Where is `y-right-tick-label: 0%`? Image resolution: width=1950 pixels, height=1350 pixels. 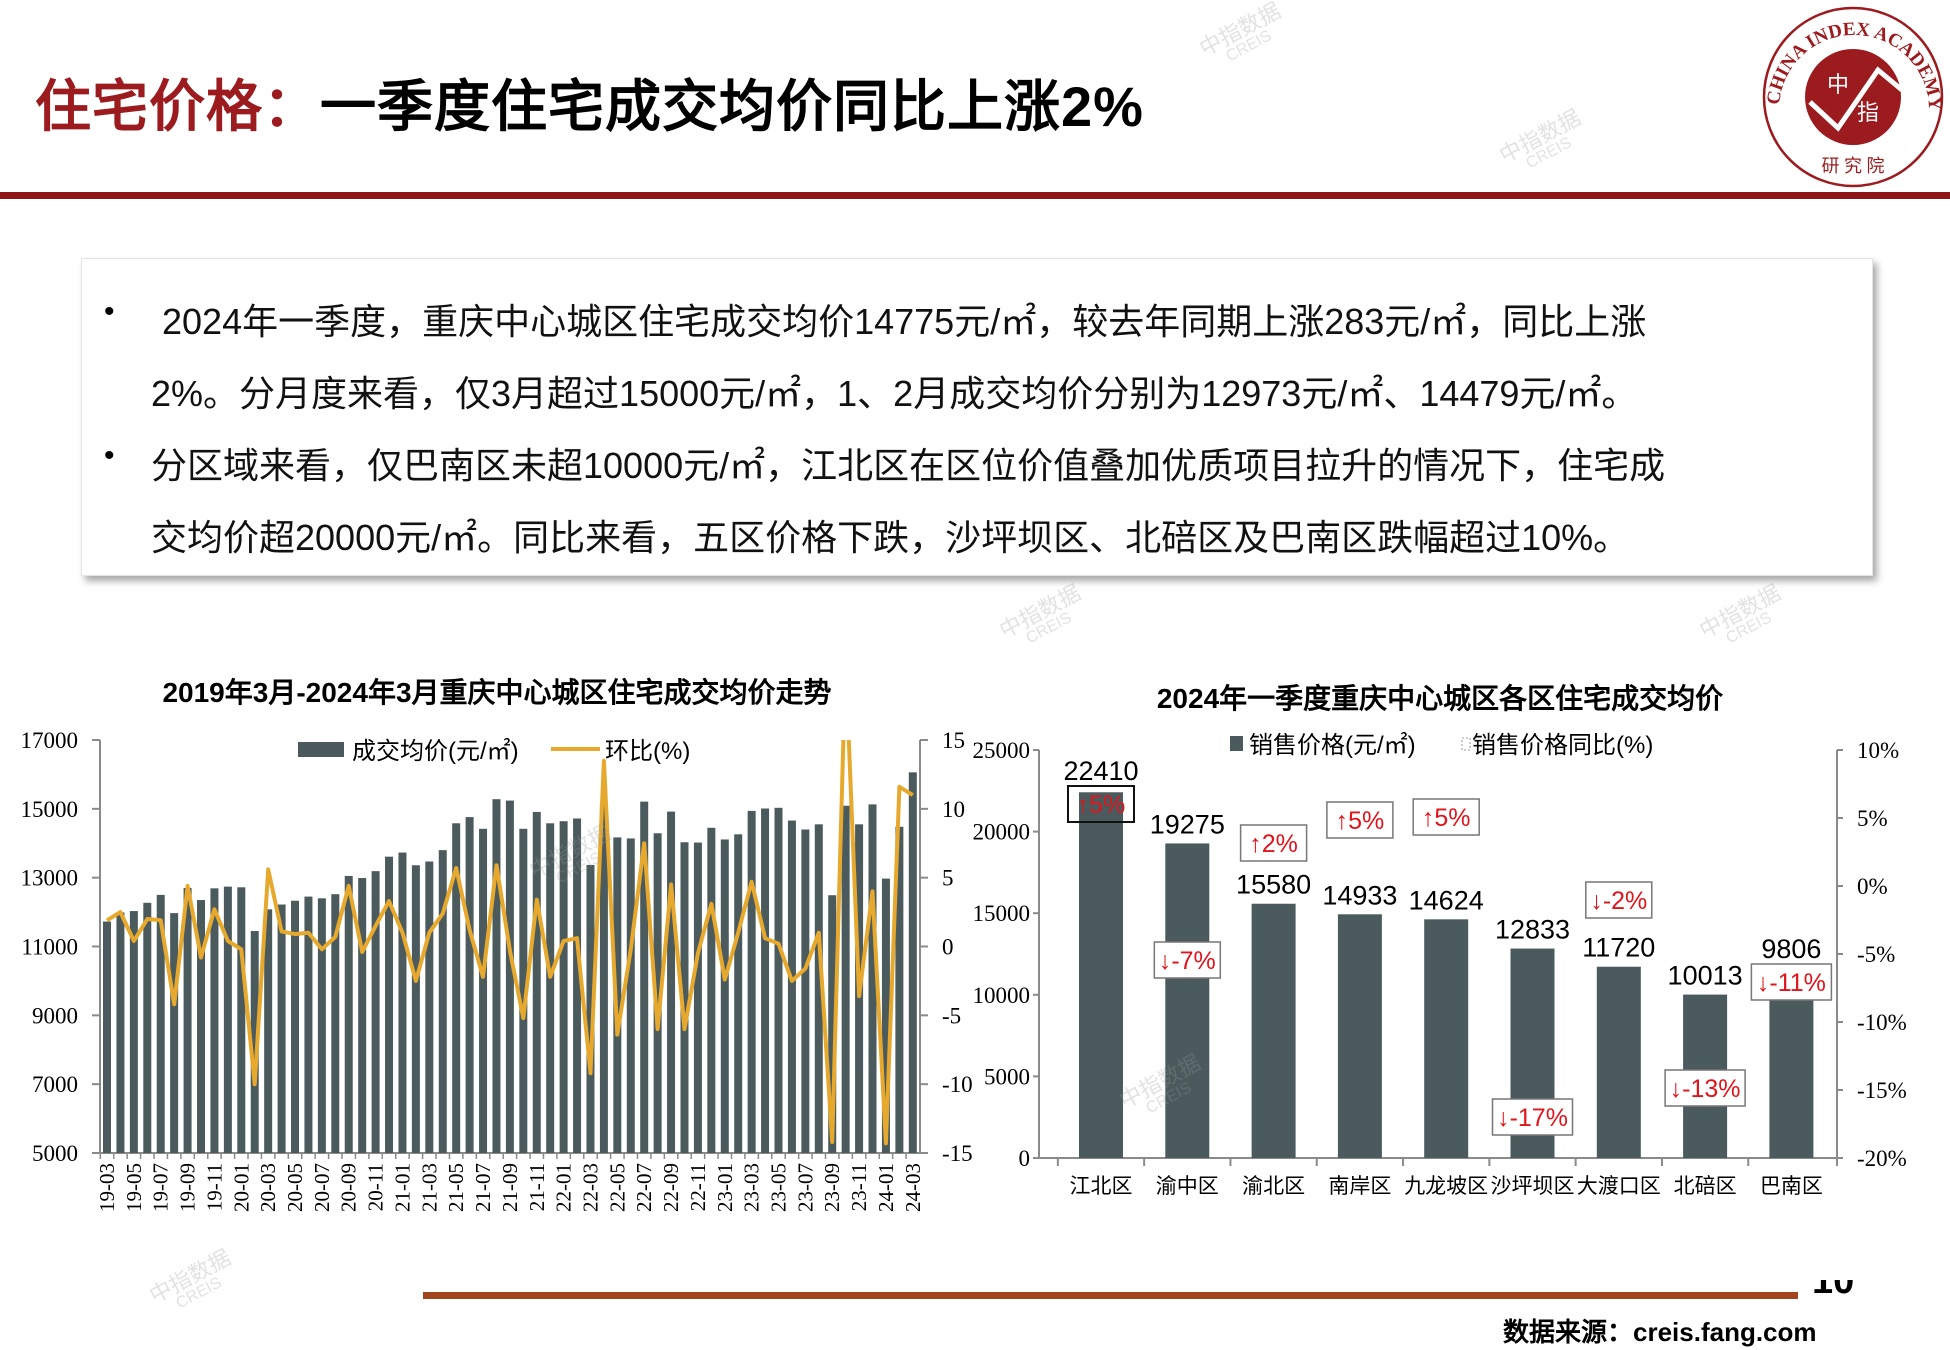 y-right-tick-label: 0% is located at coordinates (1872, 886).